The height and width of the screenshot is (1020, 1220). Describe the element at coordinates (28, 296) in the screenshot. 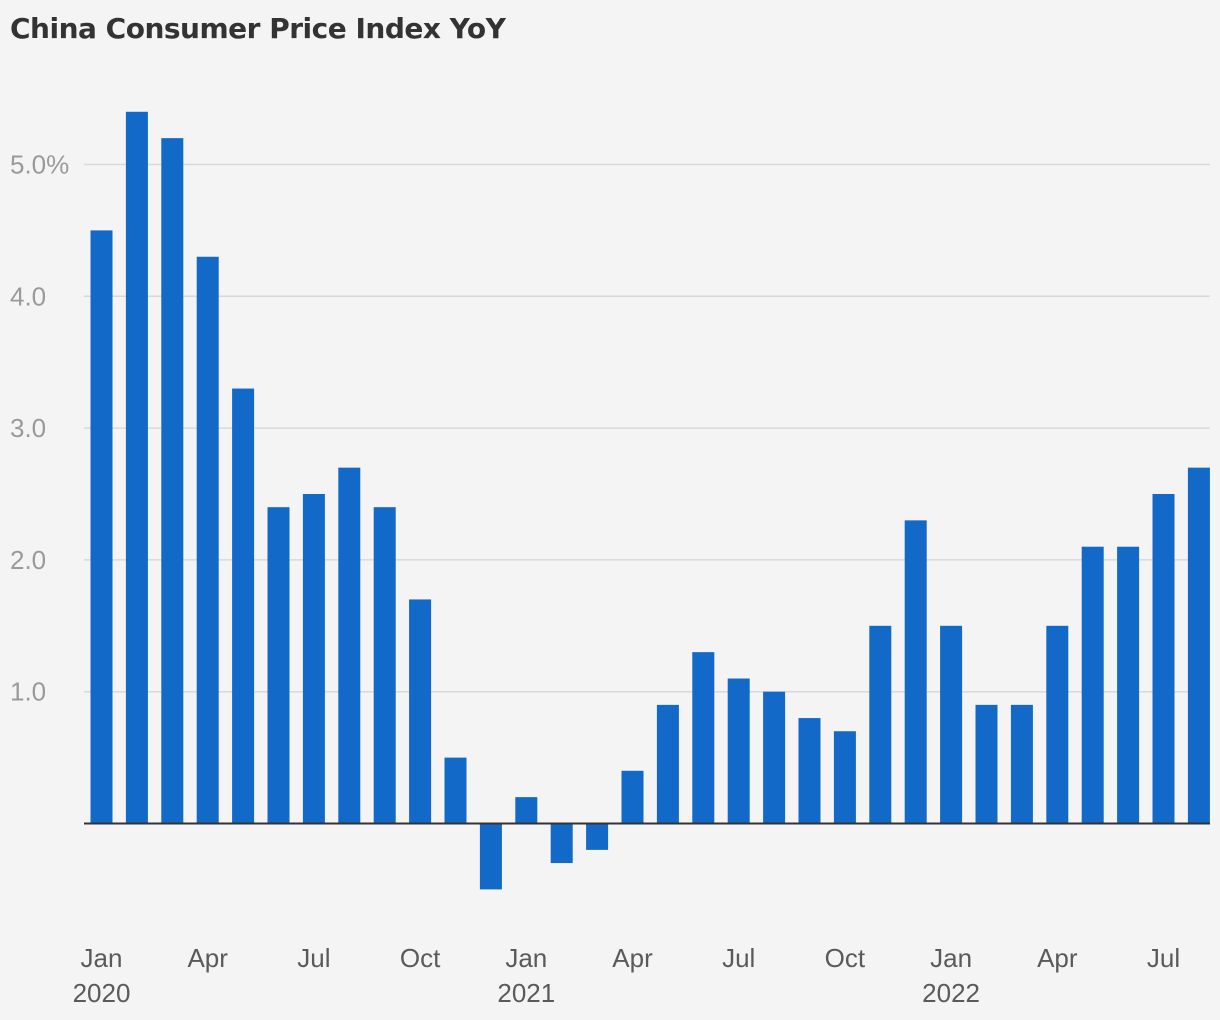

I see `y-tick-label: 4.0` at that location.